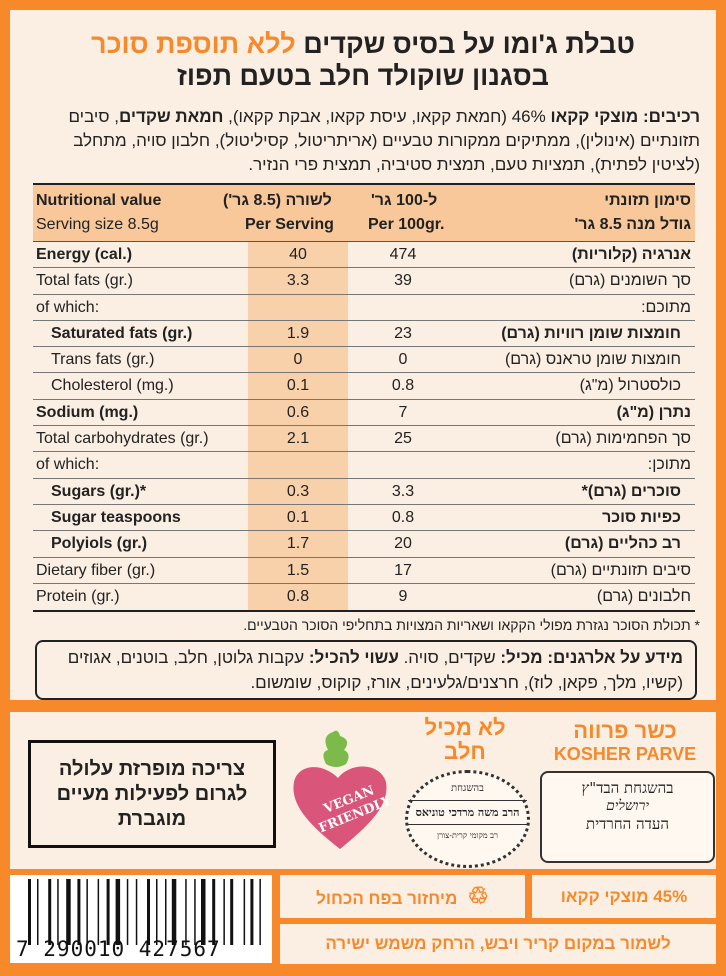  Describe the element at coordinates (364, 308) in the screenshot. I see `table-row: of which: מתוכם:` at that location.